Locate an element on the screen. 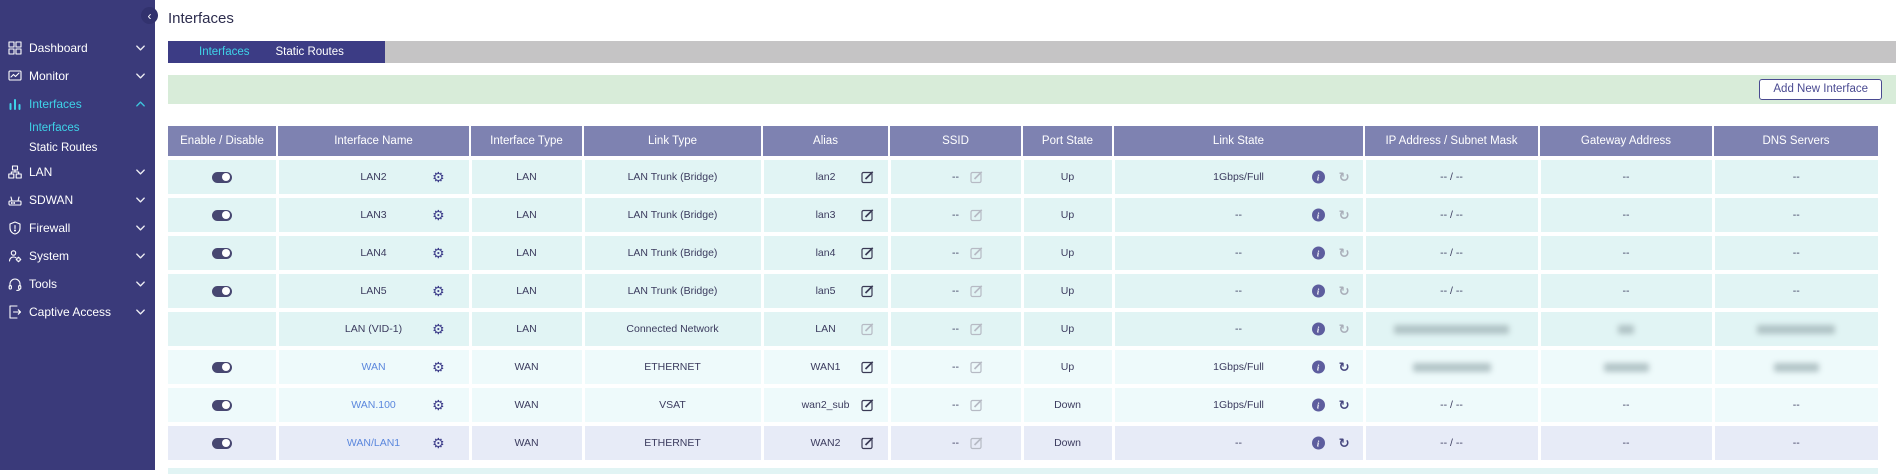  interface-name-link: WAN.100 is located at coordinates (373, 405).